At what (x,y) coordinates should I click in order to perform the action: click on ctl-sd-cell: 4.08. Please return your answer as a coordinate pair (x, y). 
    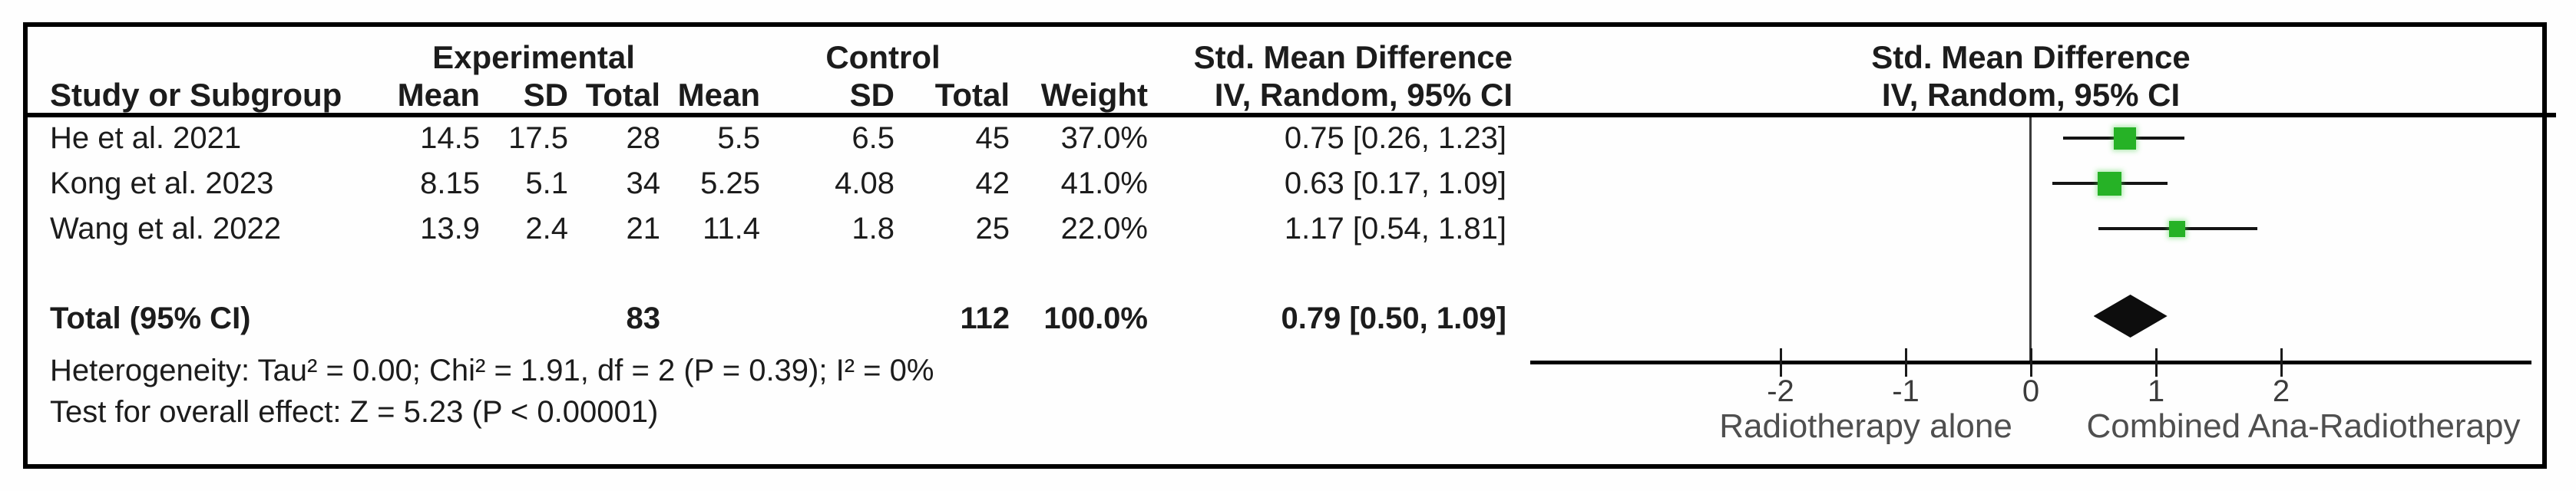
    Looking at the image, I should click on (864, 183).